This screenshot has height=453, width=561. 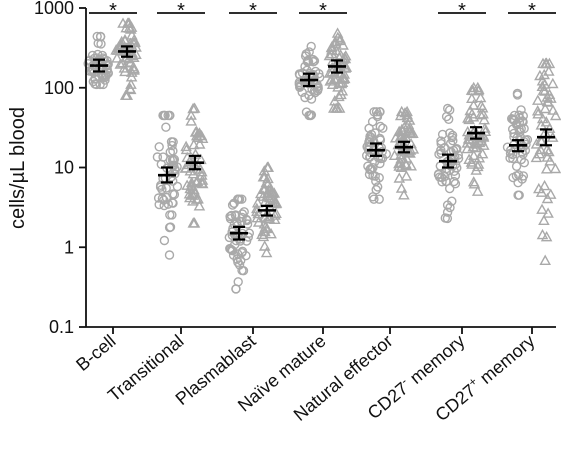 What do you see at coordinates (95, 353) in the screenshot?
I see `category-label: B-cell` at bounding box center [95, 353].